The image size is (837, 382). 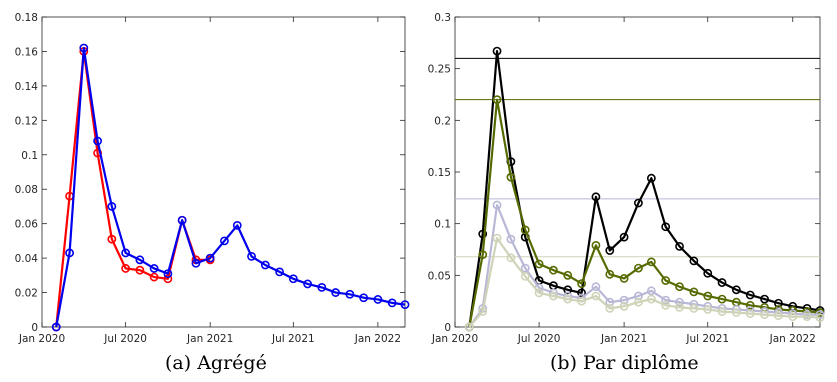 What do you see at coordinates (377, 339) in the screenshot?
I see `x-tick-label: Jan 2022` at bounding box center [377, 339].